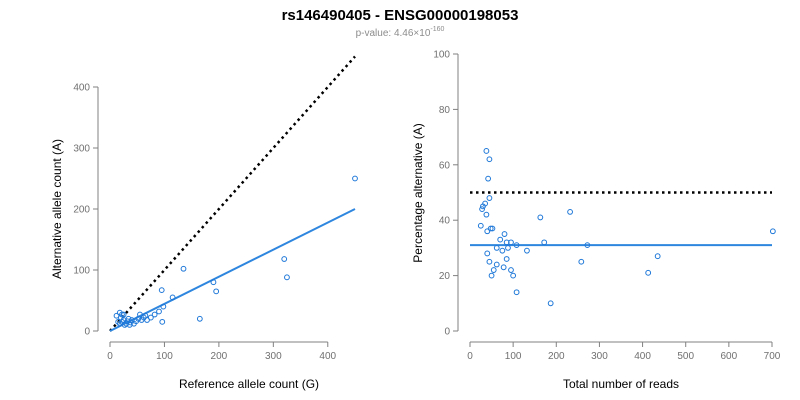 This screenshot has width=800, height=400. I want to click on subtitle-exponent: -160, so click(437, 29).